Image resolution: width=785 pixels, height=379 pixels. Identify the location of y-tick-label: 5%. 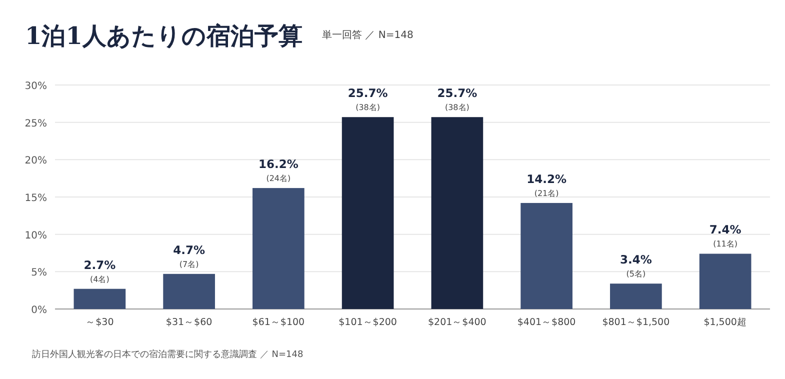
(39, 273).